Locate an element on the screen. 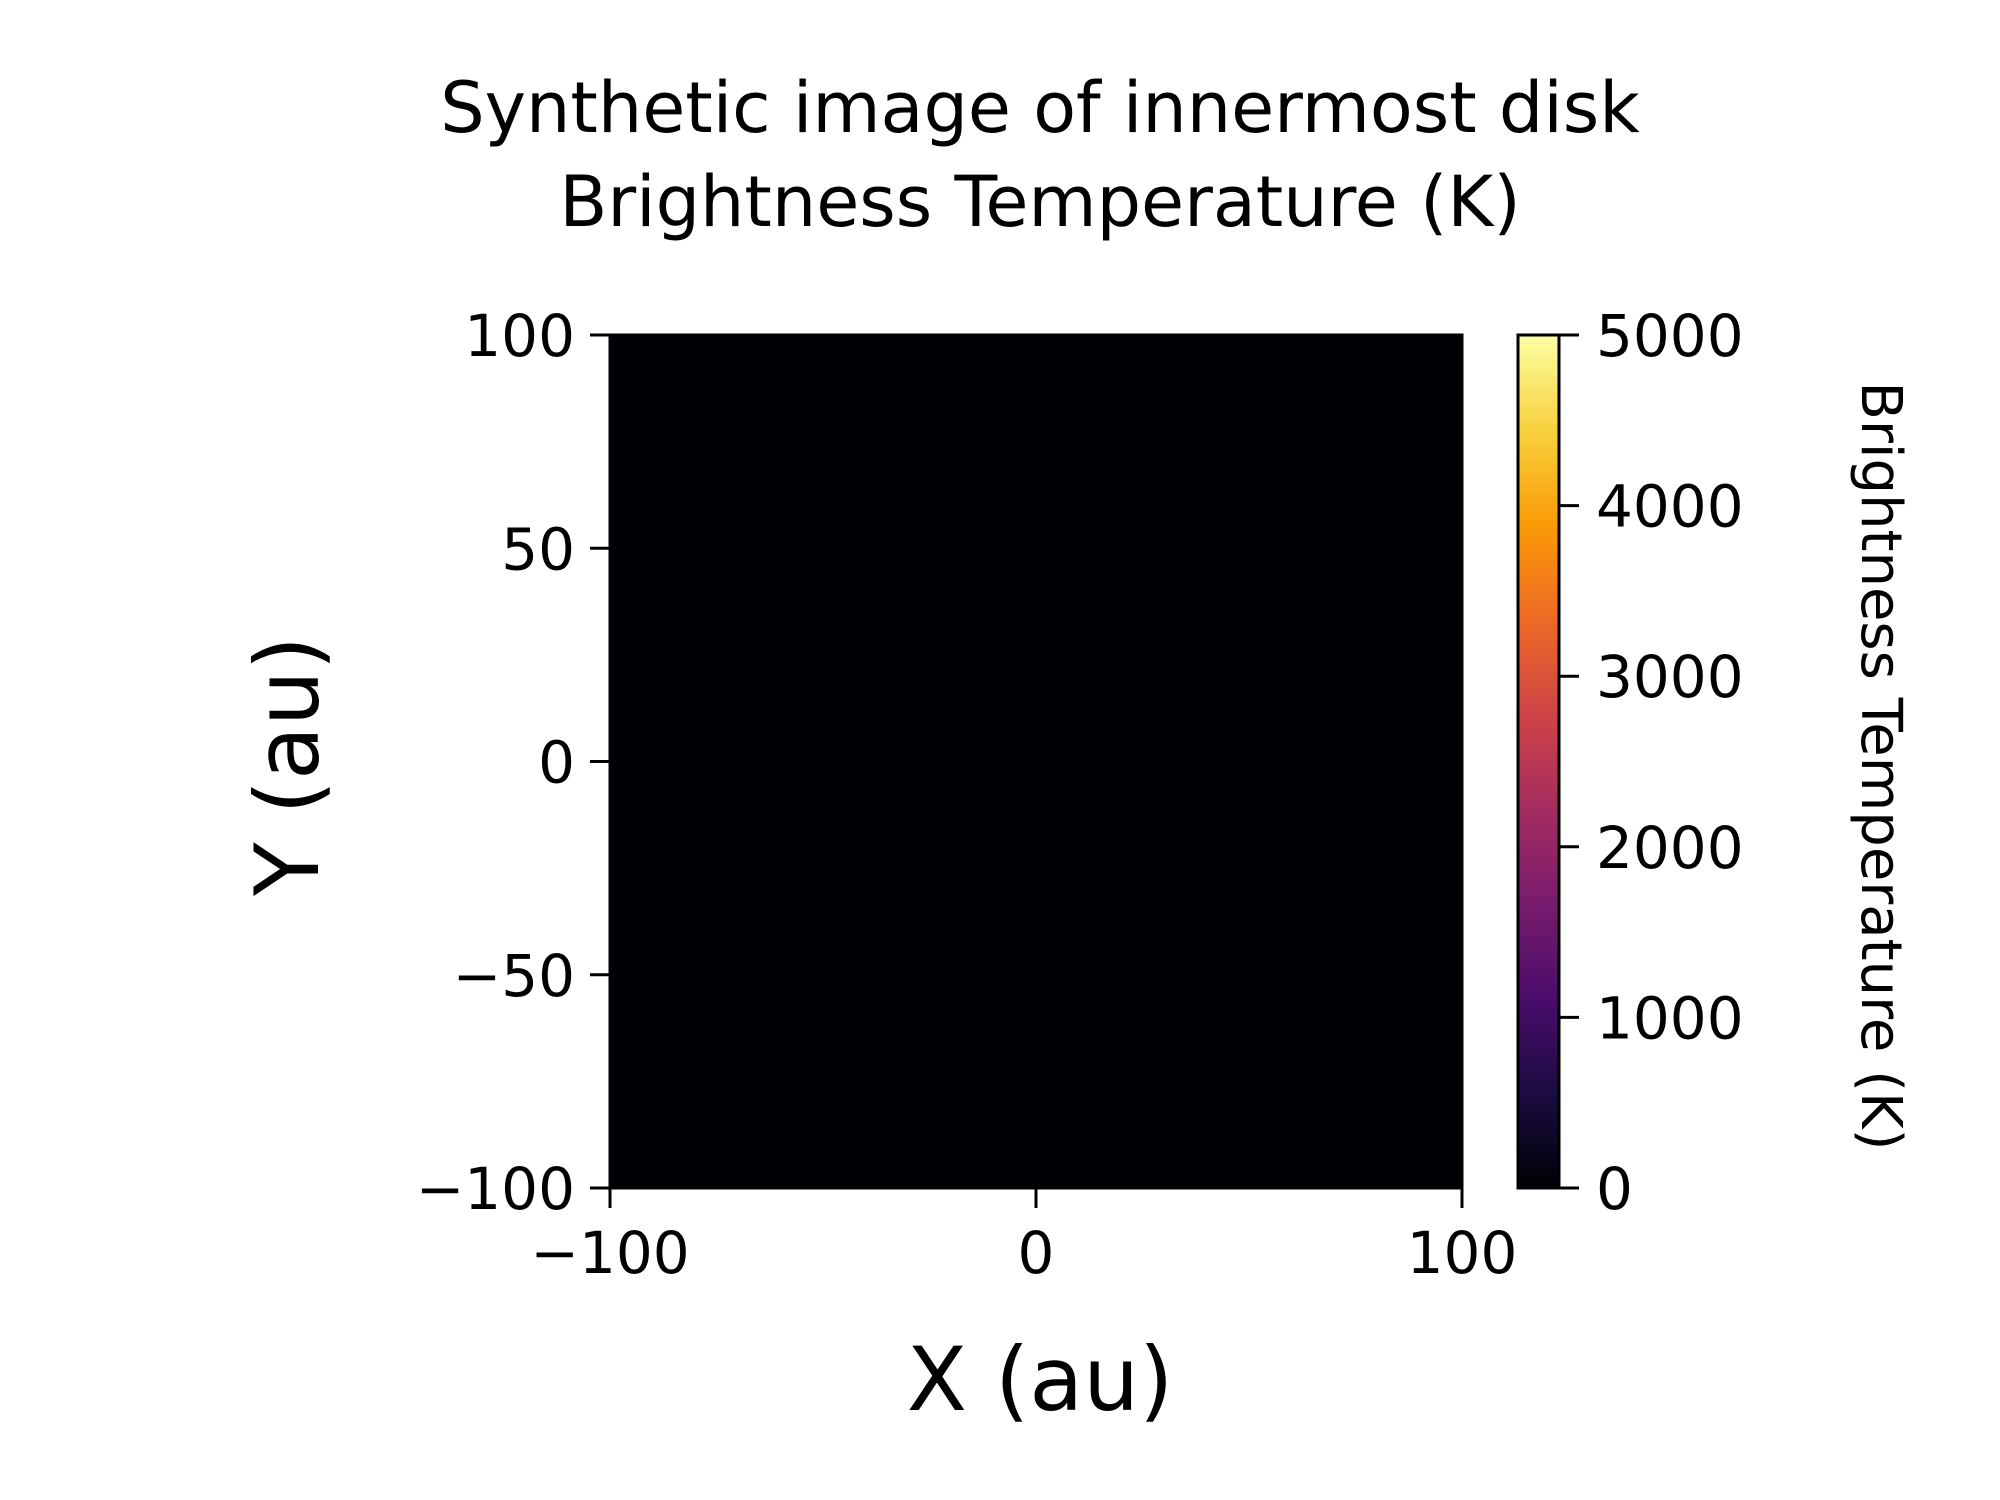  y-tick-label: −100 is located at coordinates (495, 1189).